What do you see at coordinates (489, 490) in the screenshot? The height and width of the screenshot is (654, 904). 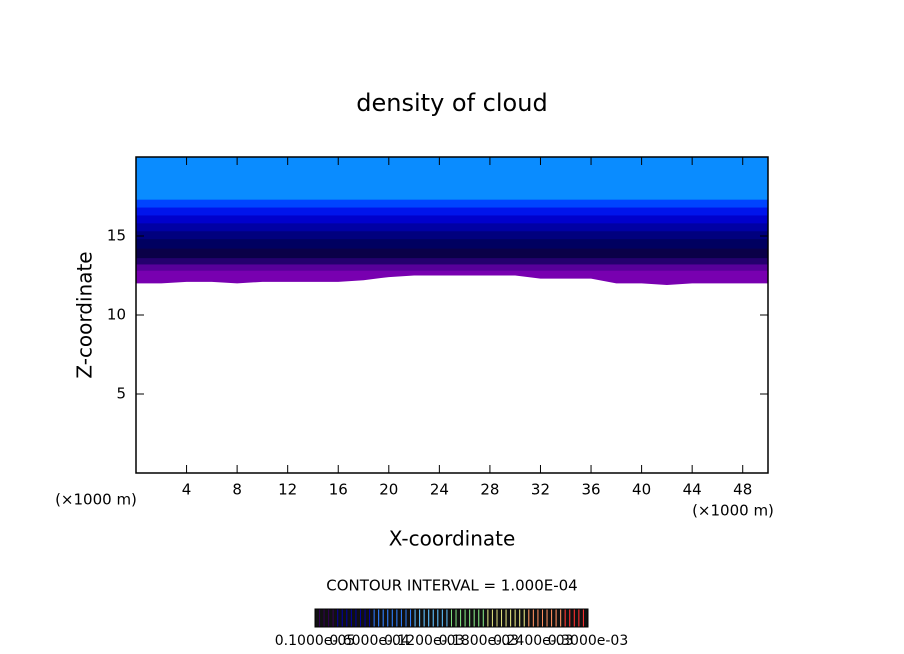 I see `x-tick-label: 28` at bounding box center [489, 490].